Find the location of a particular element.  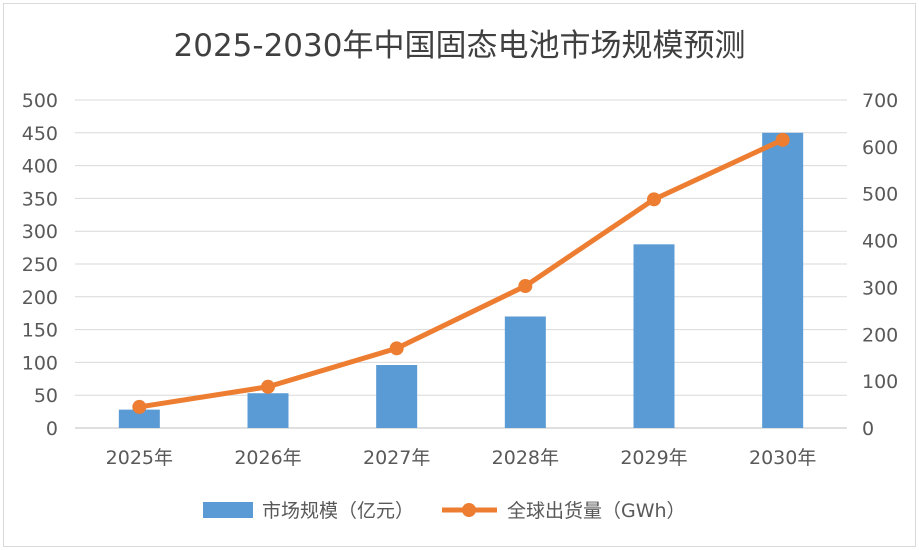

left-tick-label: 500 is located at coordinates (40, 101).